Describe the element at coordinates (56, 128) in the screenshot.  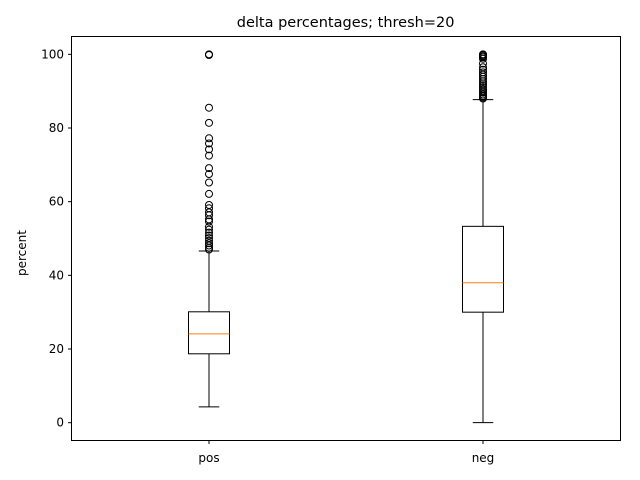
I see `y-tick-label: 80` at that location.